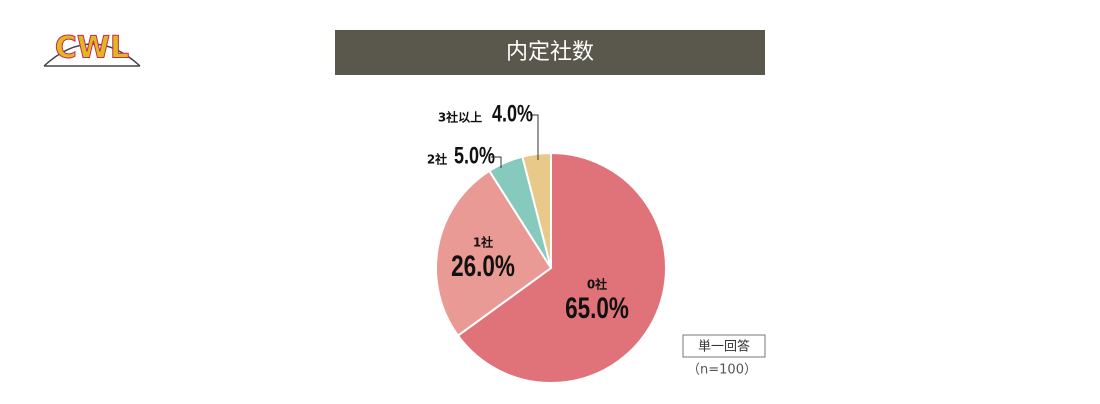 The image size is (1100, 404). I want to click on sample-size: （n=100）, so click(722, 370).